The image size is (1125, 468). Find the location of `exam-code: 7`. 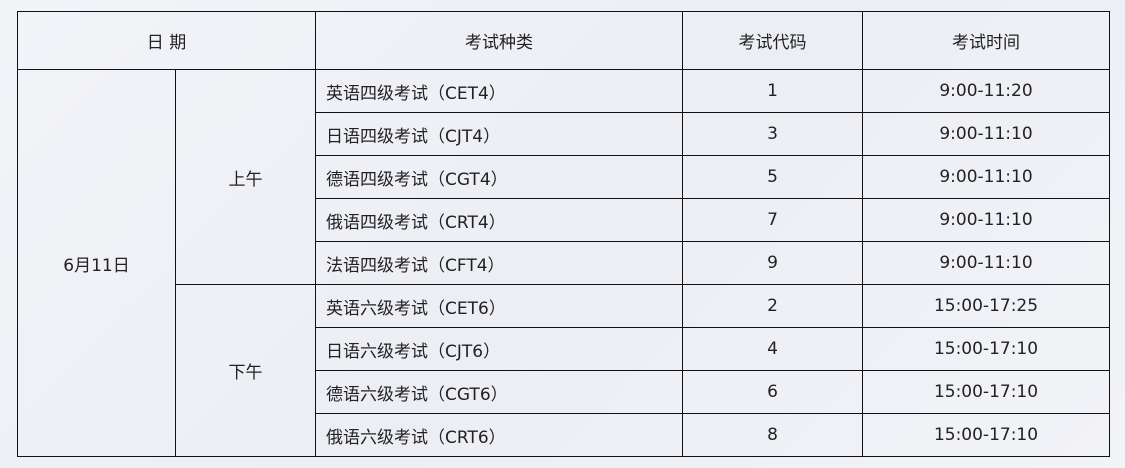

exam-code: 7 is located at coordinates (772, 220).